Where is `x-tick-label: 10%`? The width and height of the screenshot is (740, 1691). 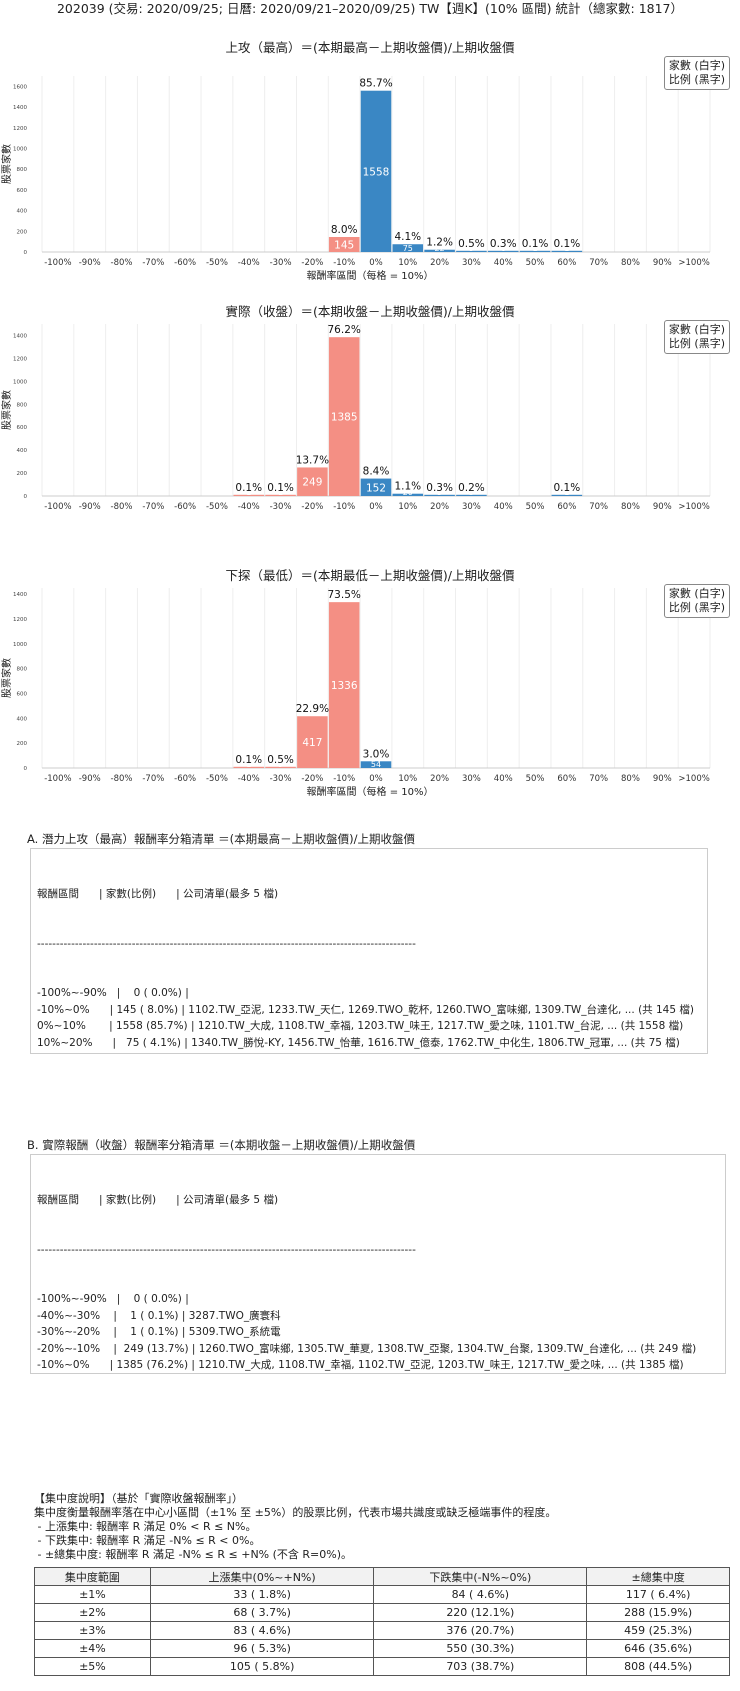
x-tick-label: 10% is located at coordinates (407, 263).